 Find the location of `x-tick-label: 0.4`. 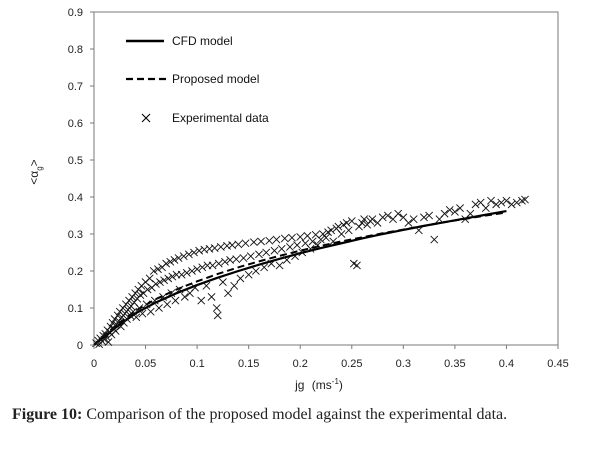

x-tick-label: 0.4 is located at coordinates (506, 364).